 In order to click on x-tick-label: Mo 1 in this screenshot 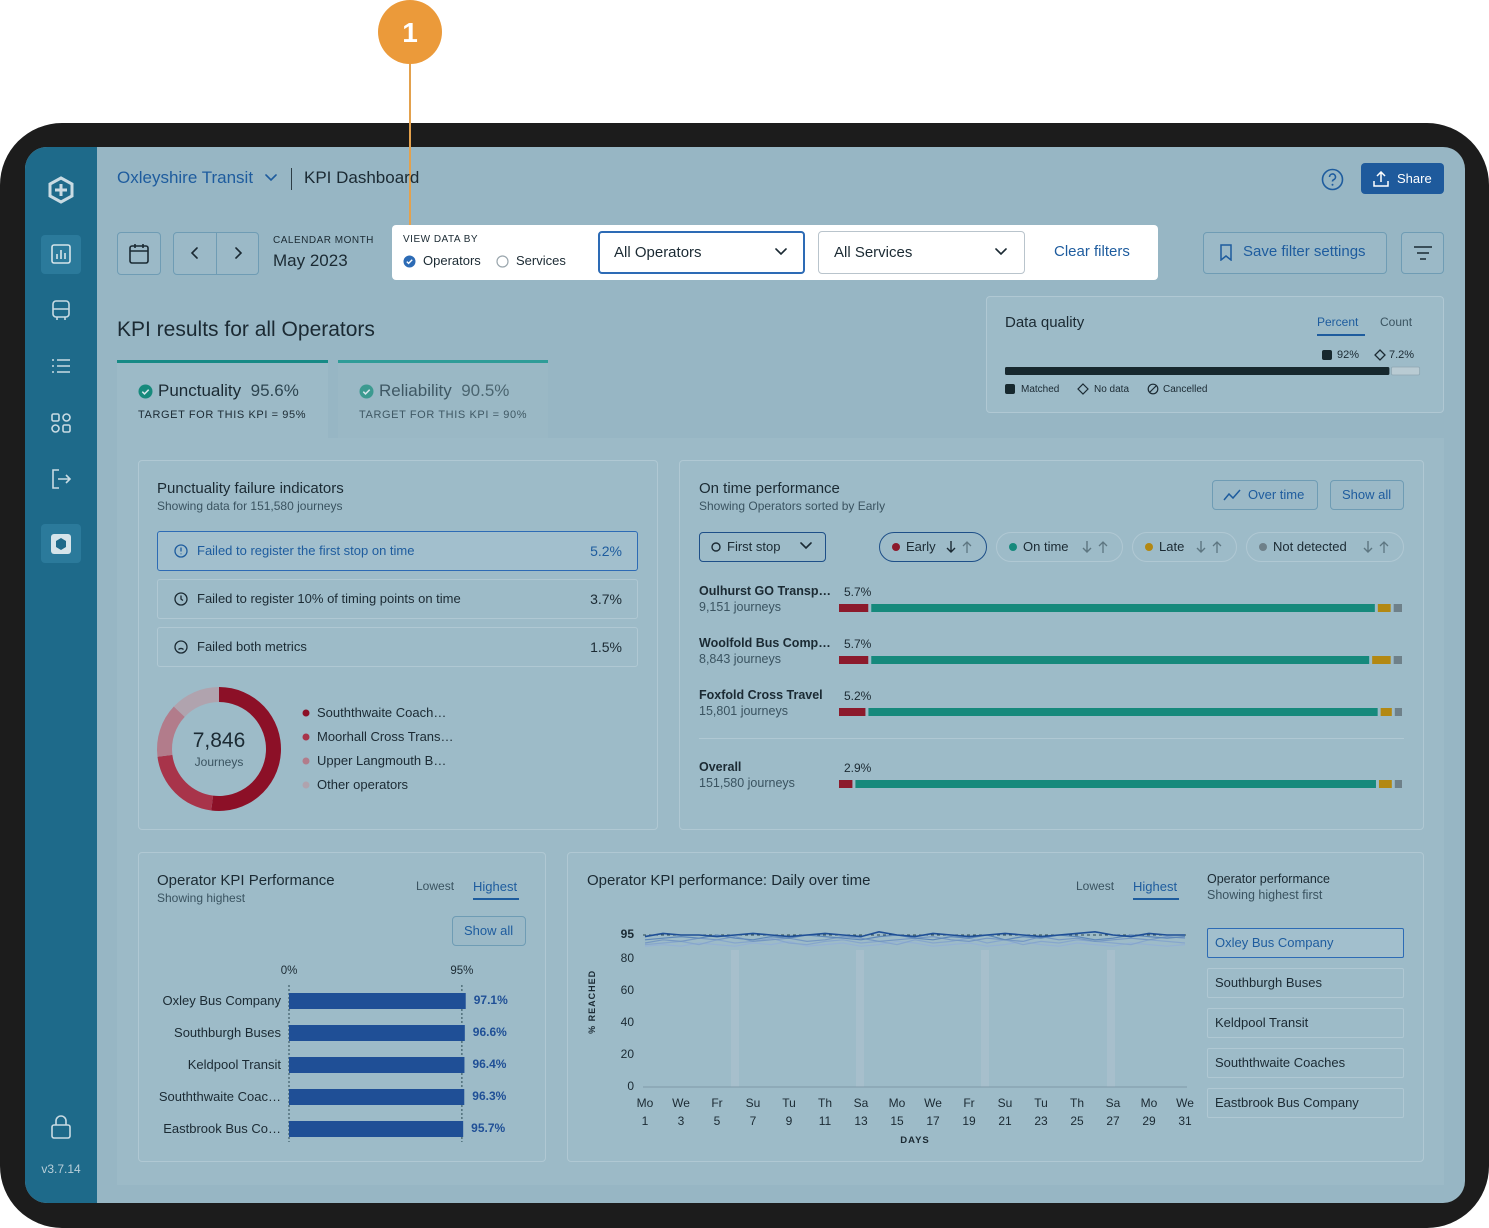, I will do `click(645, 1112)`.